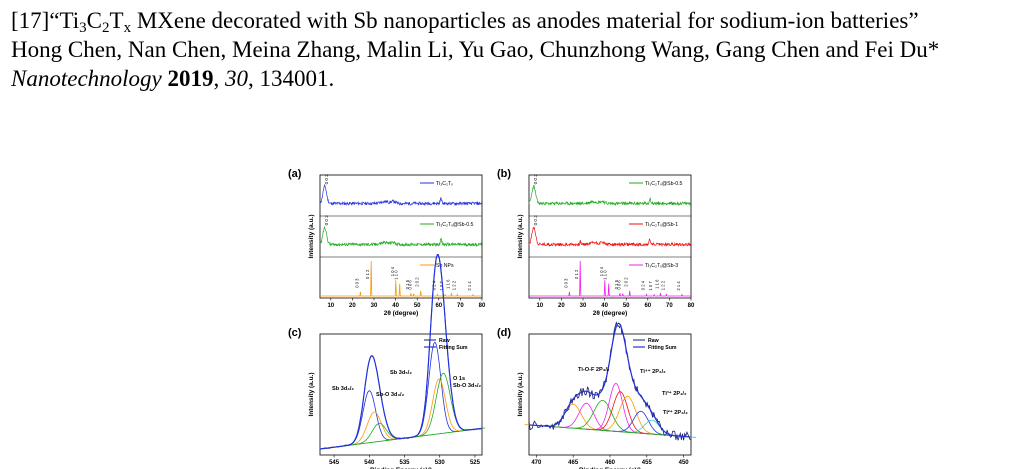 This screenshot has height=469, width=1024. What do you see at coordinates (643, 285) in the screenshot?
I see `miller-index-label: 0 2 4` at bounding box center [643, 285].